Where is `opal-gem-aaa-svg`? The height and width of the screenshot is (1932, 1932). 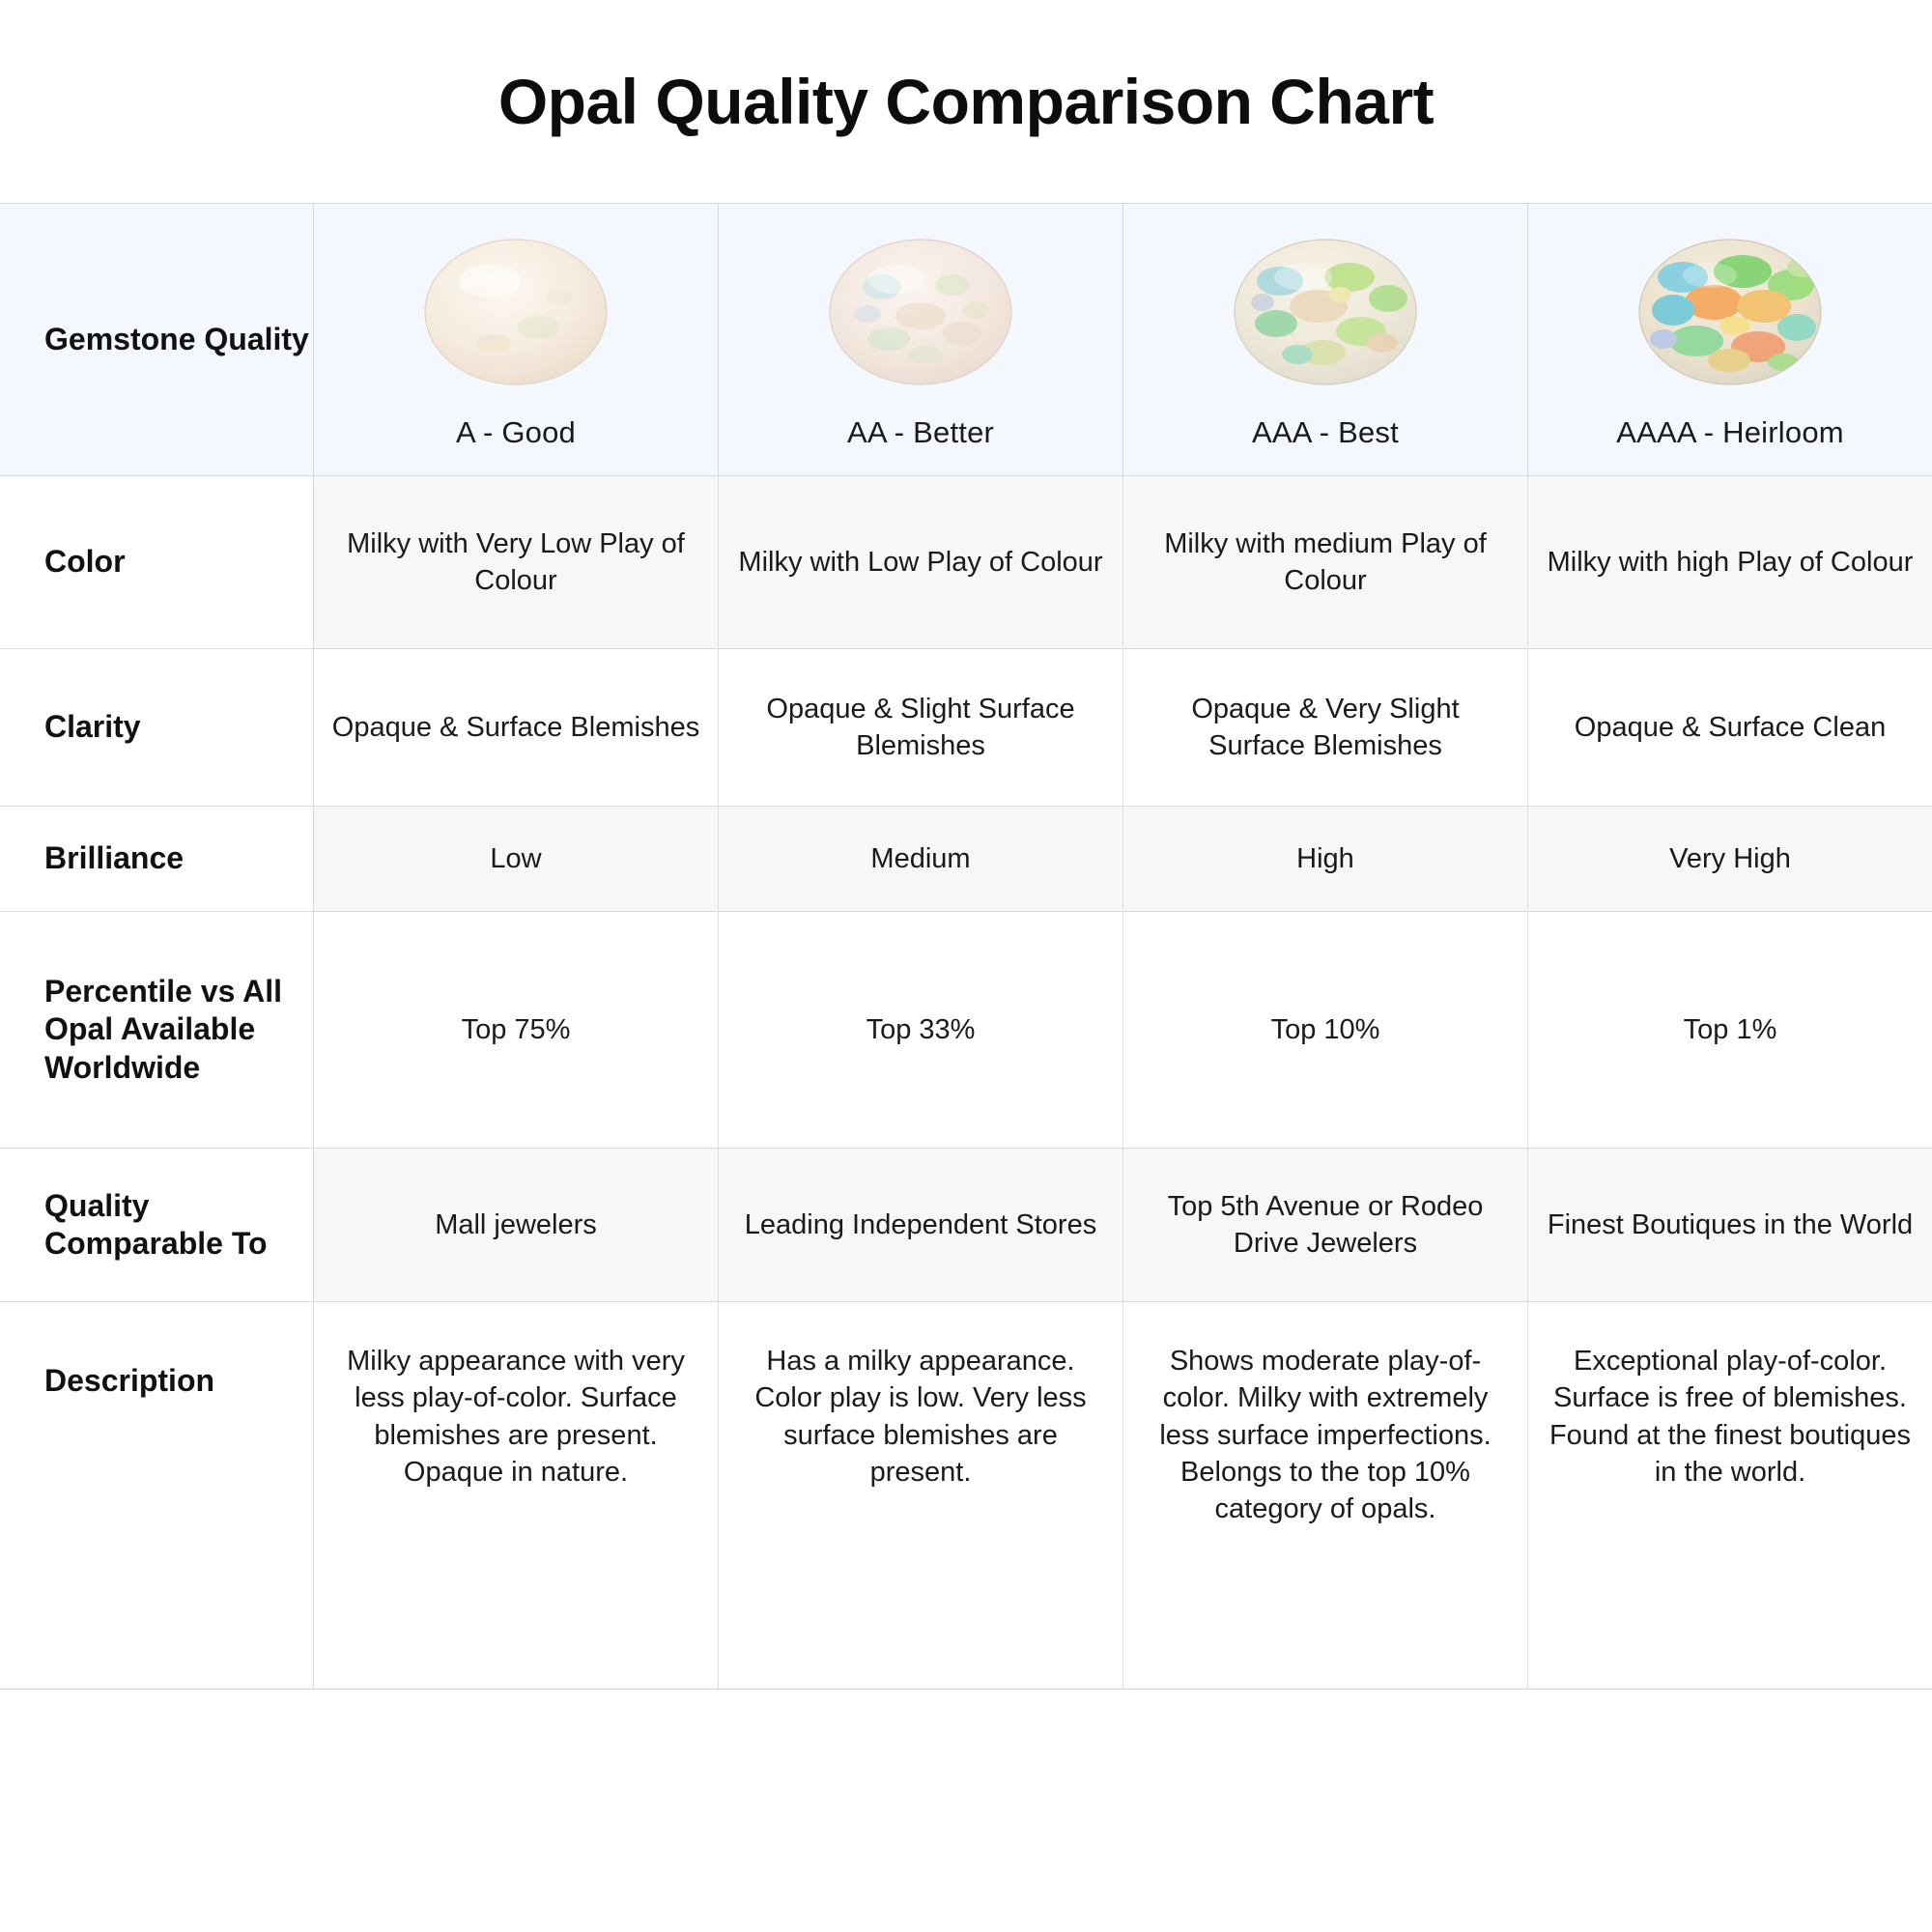
opal-gem-aaa-svg is located at coordinates (1325, 312).